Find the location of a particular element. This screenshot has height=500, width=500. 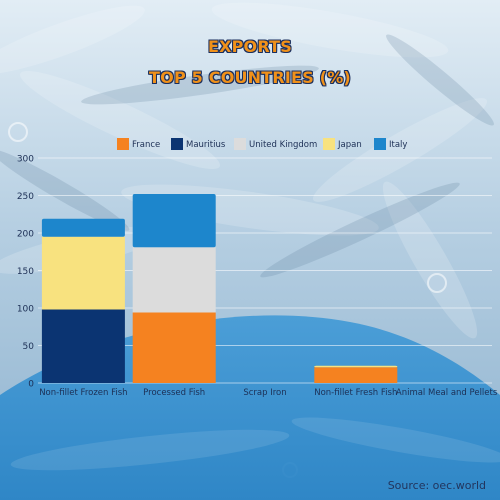

chart-subtitle: TOP 5 COUNTRIES (%) is located at coordinates (250, 77).